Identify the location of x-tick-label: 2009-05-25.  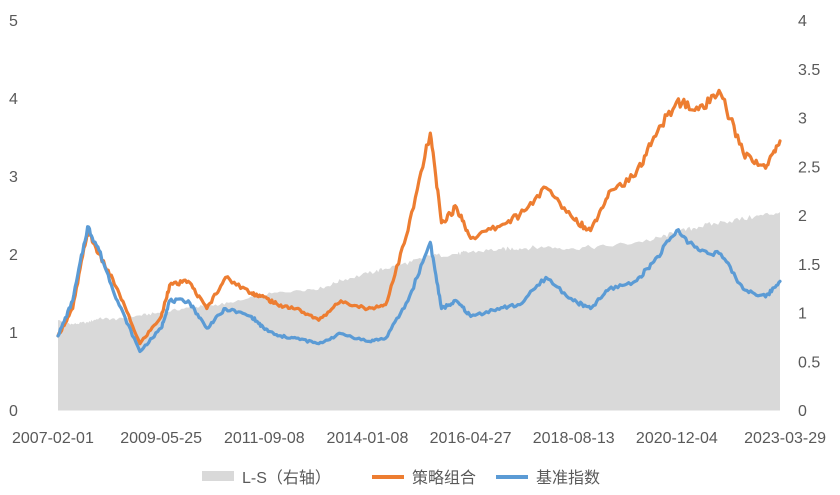
(161, 438).